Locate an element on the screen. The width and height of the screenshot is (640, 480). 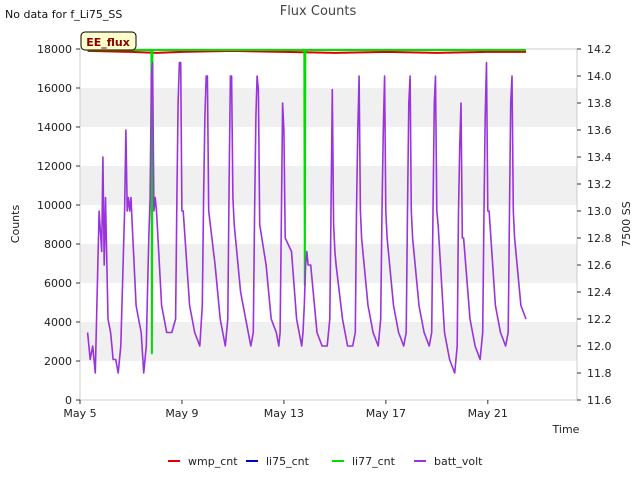
ee-flux-tag-box is located at coordinates (108, 41).